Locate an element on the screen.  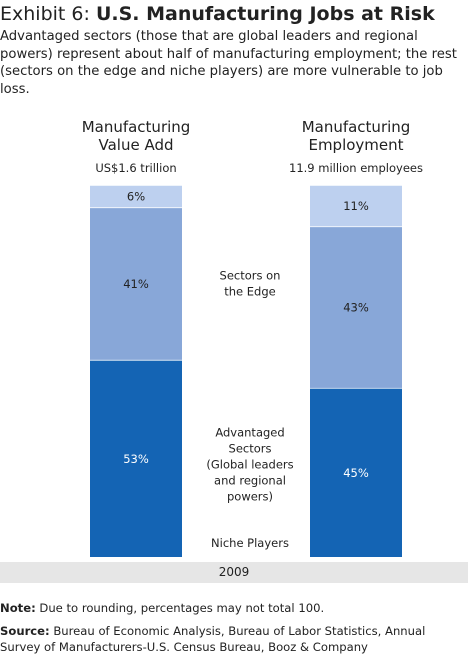
year-bar: 2009 is located at coordinates (234, 572).